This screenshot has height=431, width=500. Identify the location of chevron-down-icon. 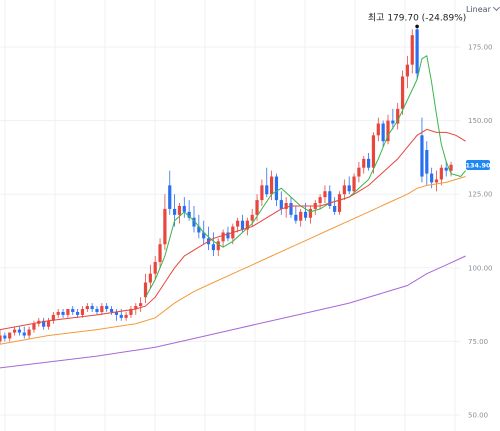
(496, 7).